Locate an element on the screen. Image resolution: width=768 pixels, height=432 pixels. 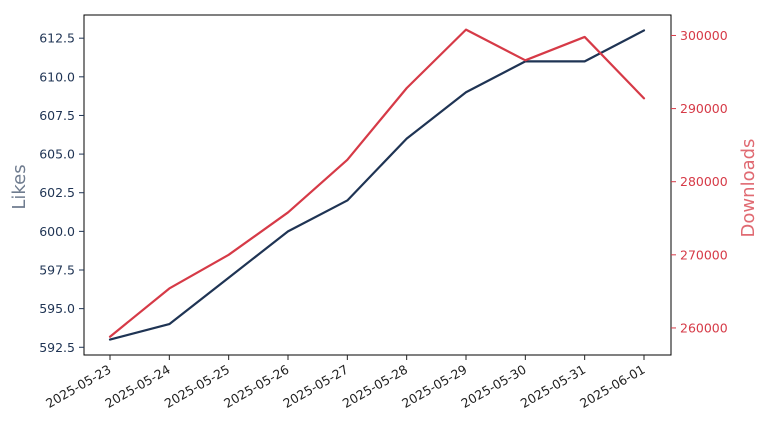
x-tick-label: 2025-05-26 is located at coordinates (256, 386).